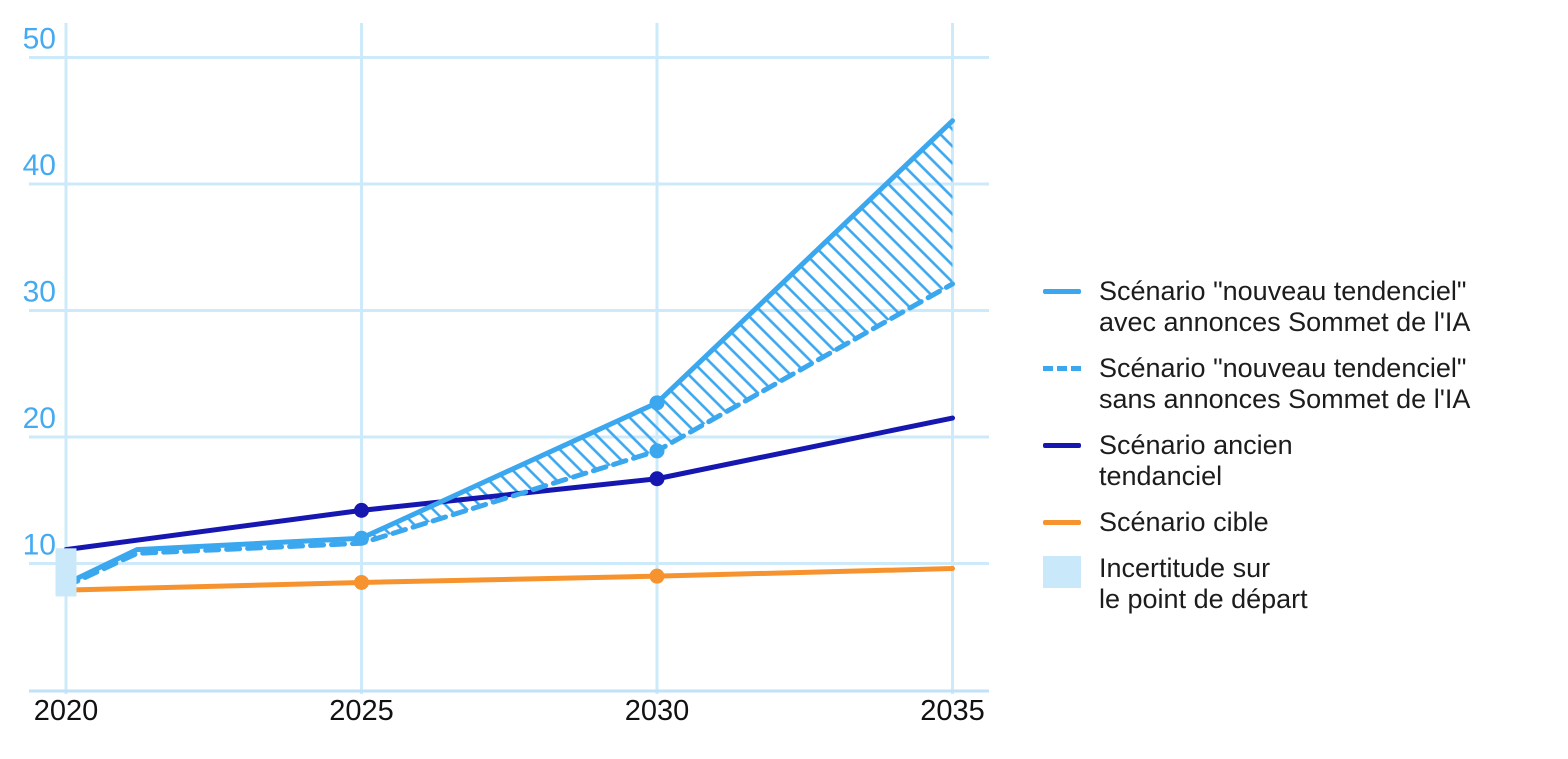  Describe the element at coordinates (1285, 399) in the screenshot. I see `legend-label-line: sans annonces Sommet de l'IA` at that location.